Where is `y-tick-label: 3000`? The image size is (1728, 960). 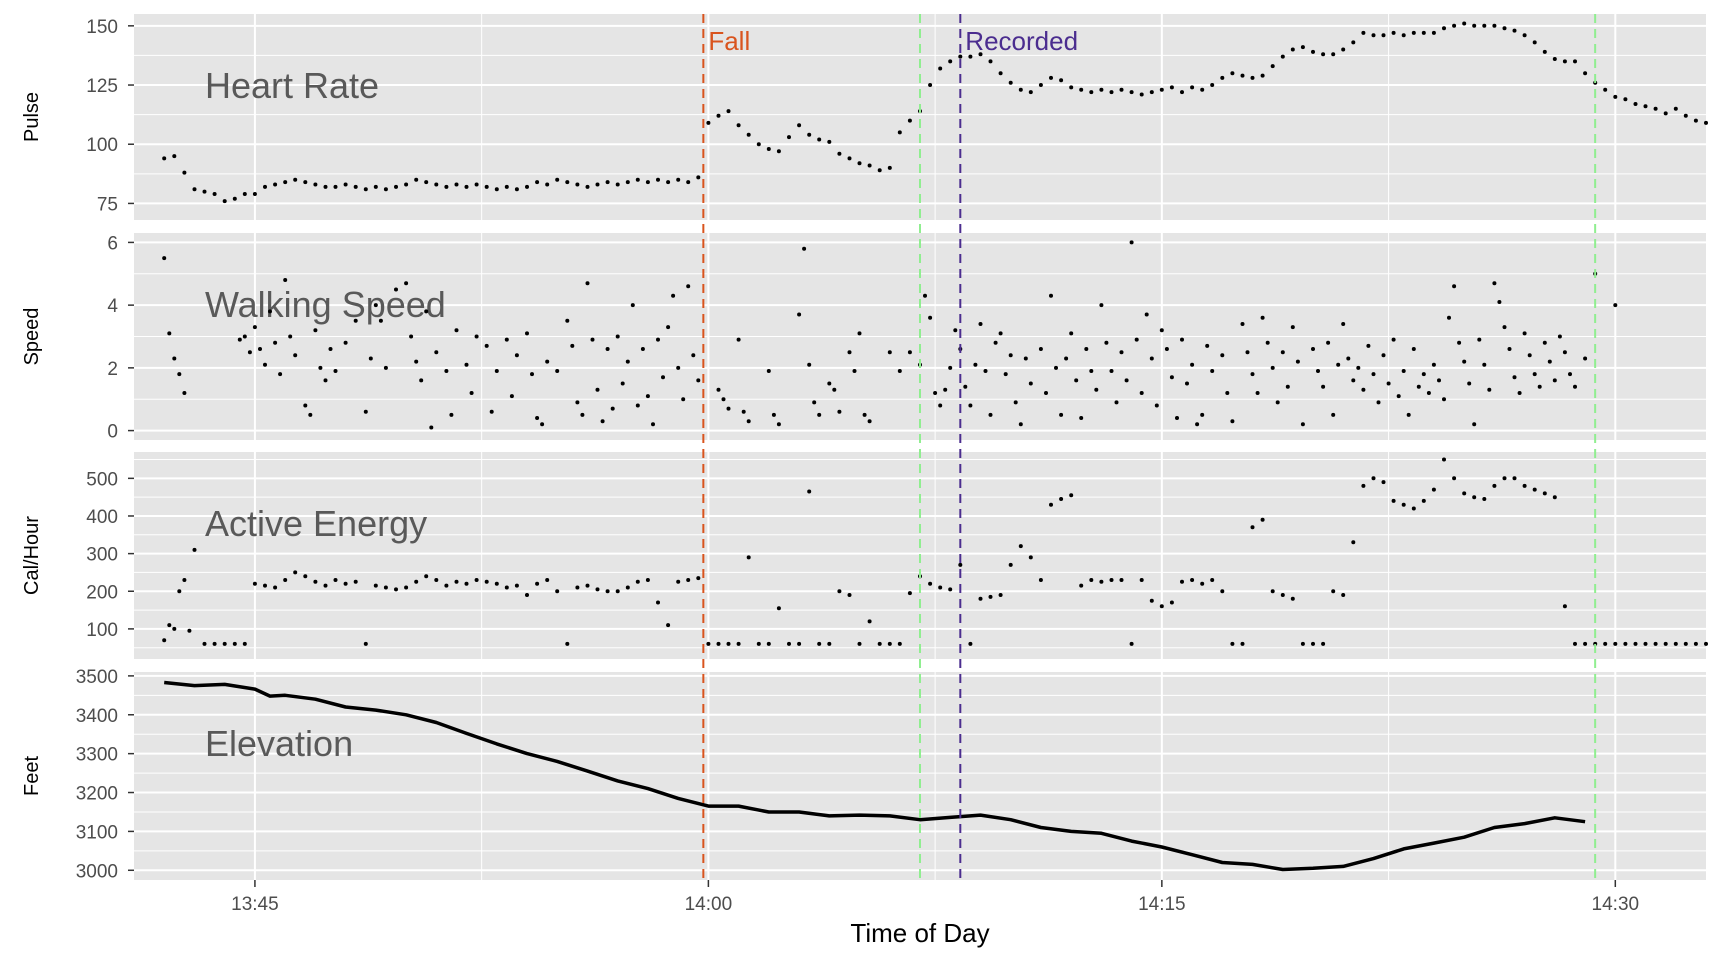 y-tick-label: 3000 is located at coordinates (97, 871).